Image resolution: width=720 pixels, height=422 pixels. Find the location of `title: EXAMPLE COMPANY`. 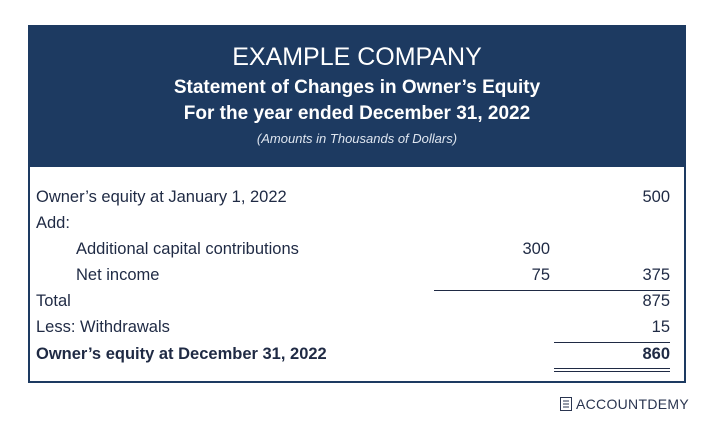

title: EXAMPLE COMPANY is located at coordinates (357, 57).